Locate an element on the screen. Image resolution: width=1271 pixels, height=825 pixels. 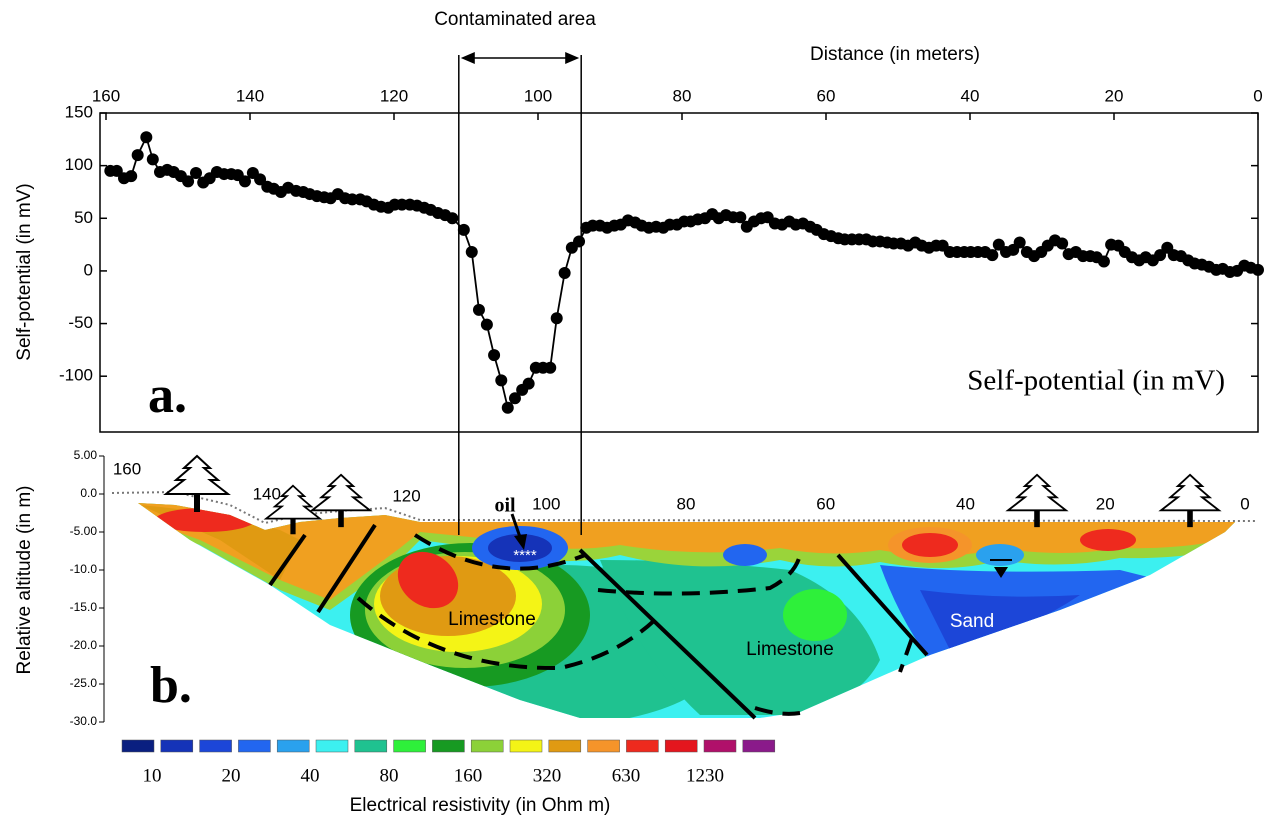
colorbar-tick-label: 320 is located at coordinates (547, 775).